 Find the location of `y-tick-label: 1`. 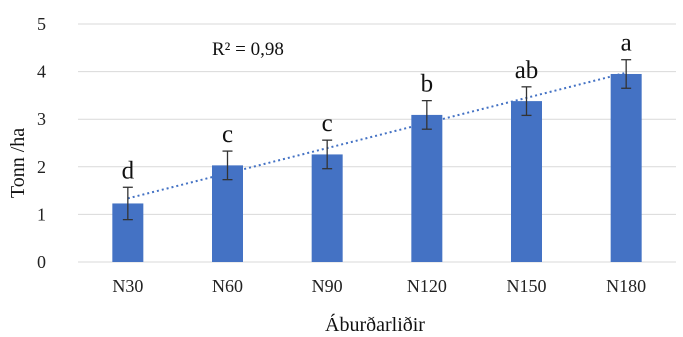

y-tick-label: 1 is located at coordinates (41, 214).